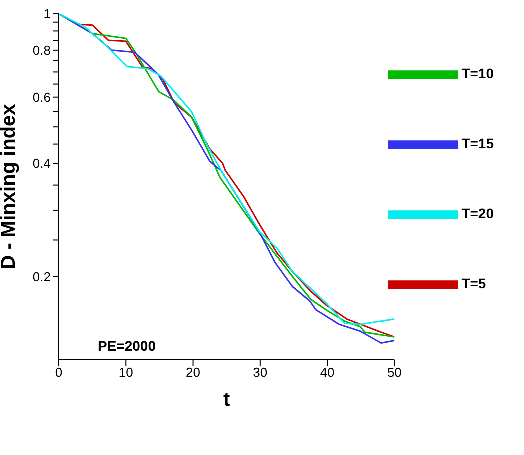  What do you see at coordinates (41, 164) in the screenshot?
I see `y-tick-label: 0.4` at bounding box center [41, 164].